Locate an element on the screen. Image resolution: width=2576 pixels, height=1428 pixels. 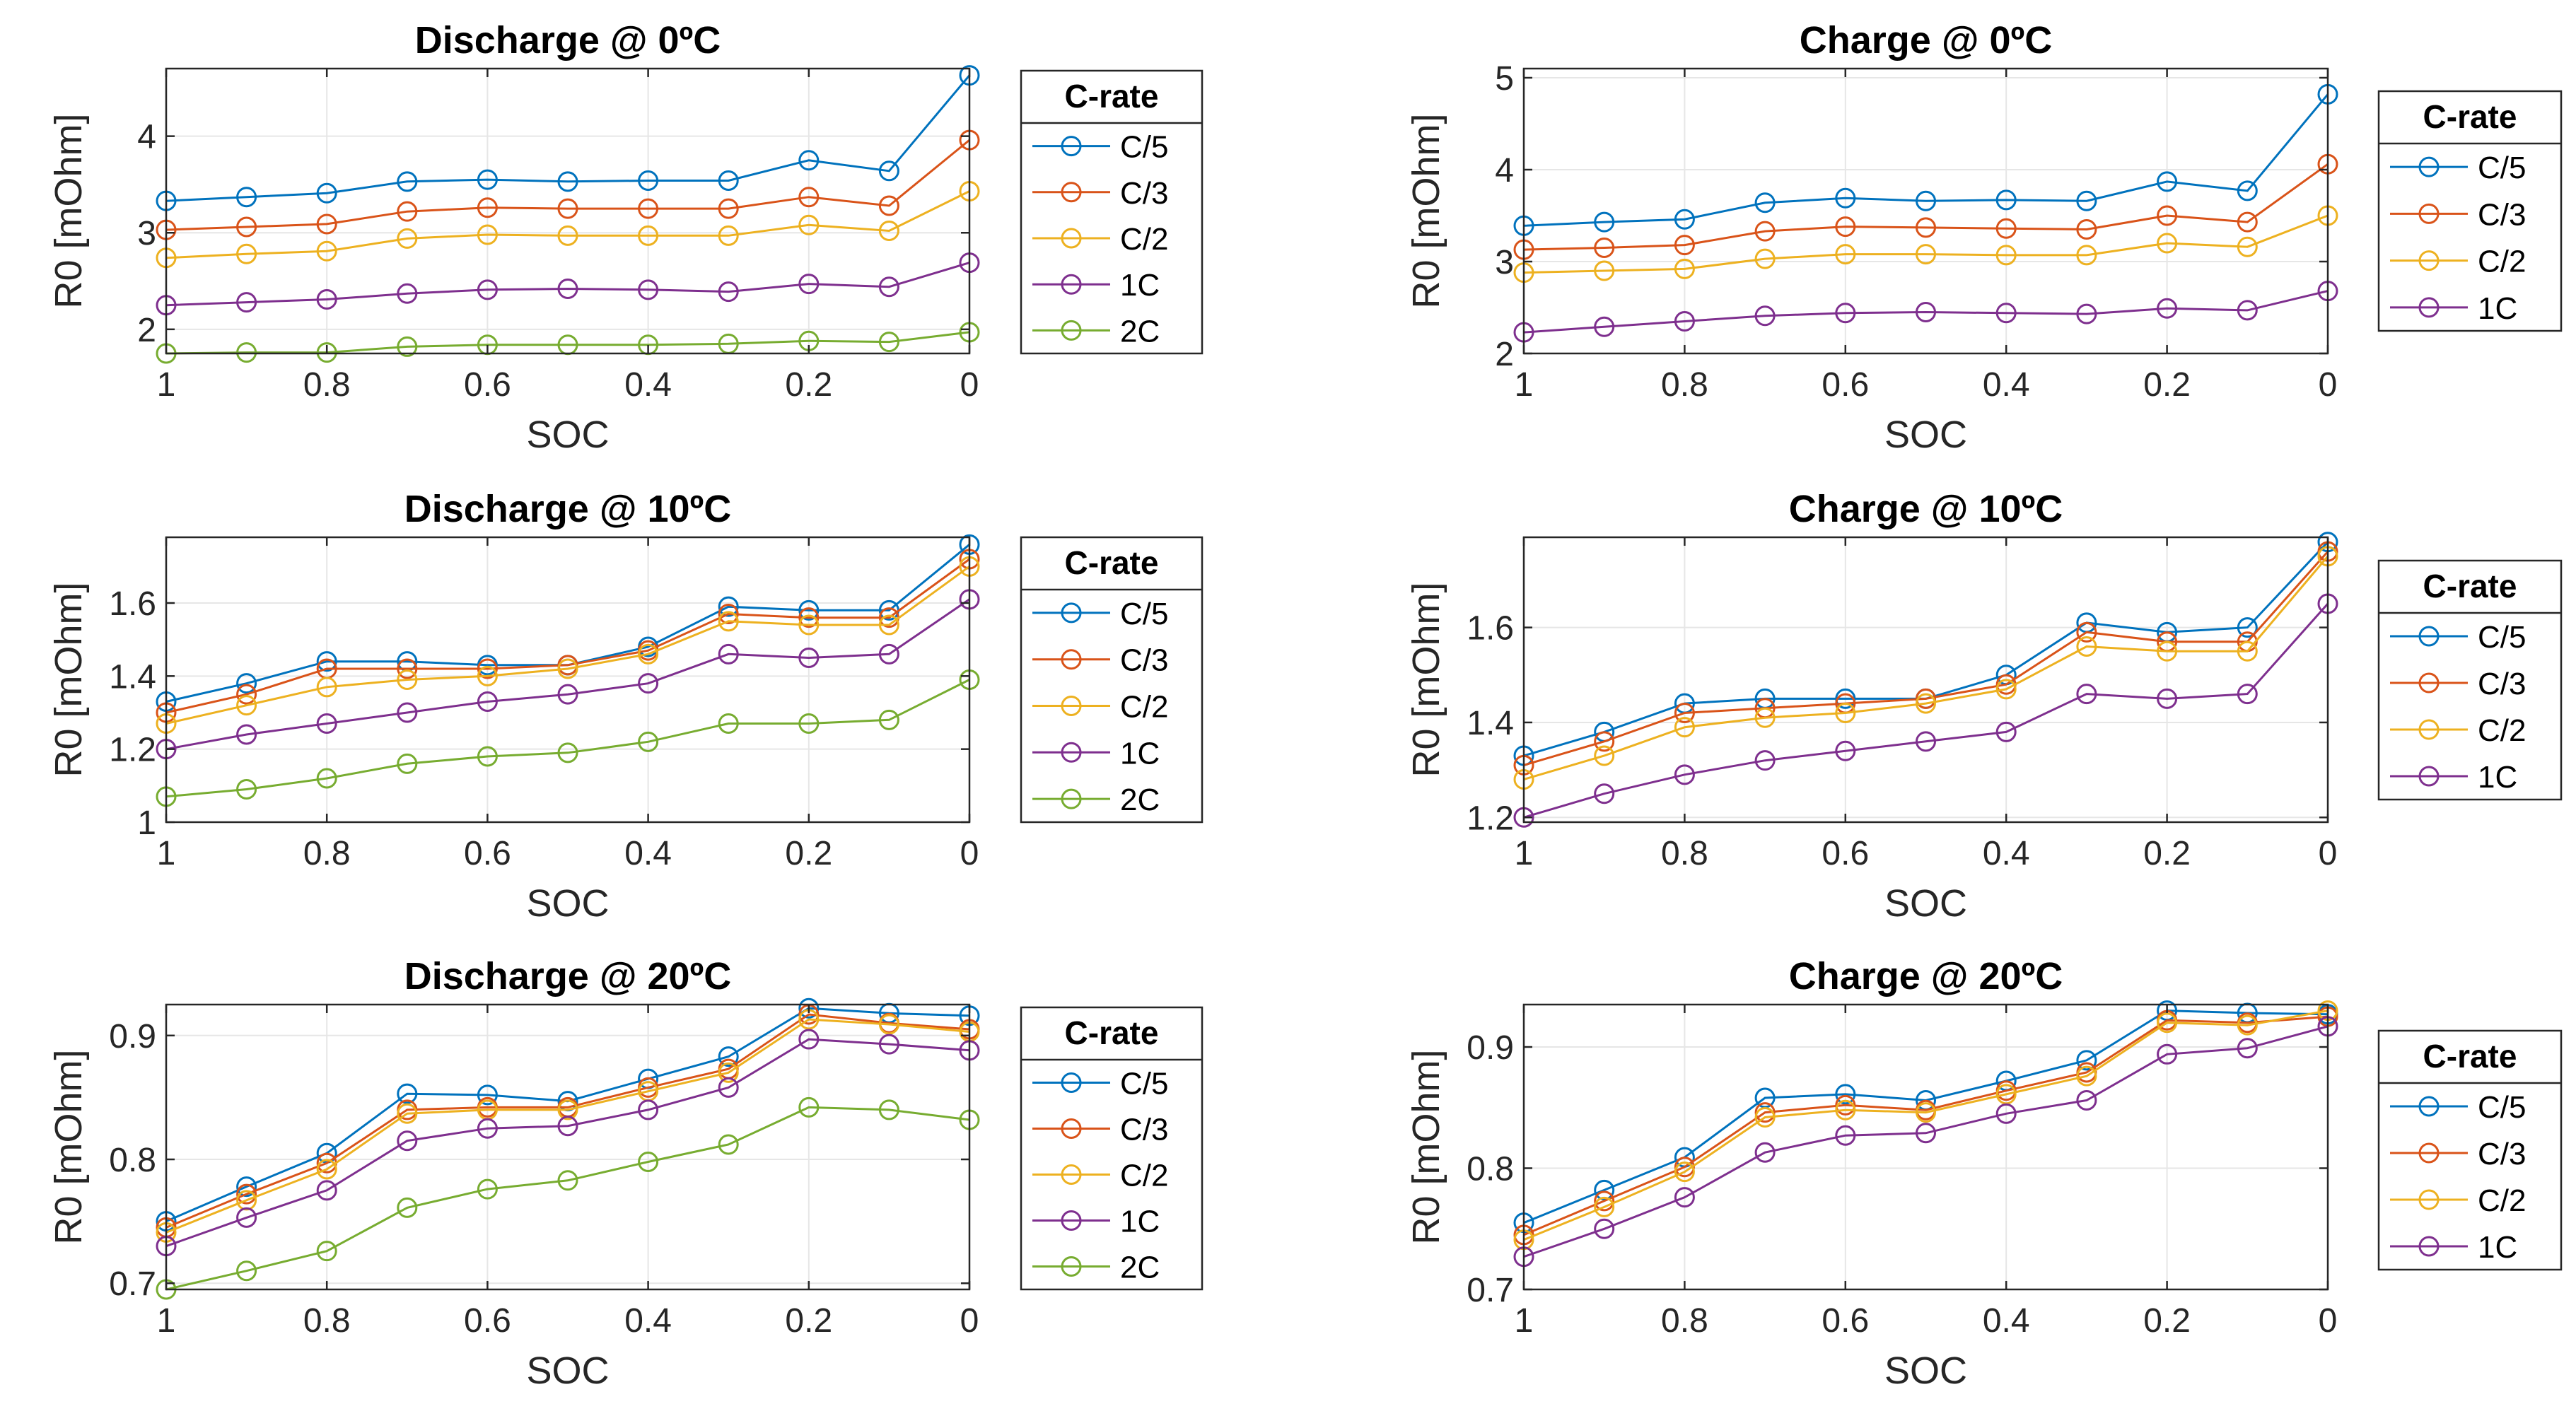
y-tick-label: 0.9 is located at coordinates (132, 1036).